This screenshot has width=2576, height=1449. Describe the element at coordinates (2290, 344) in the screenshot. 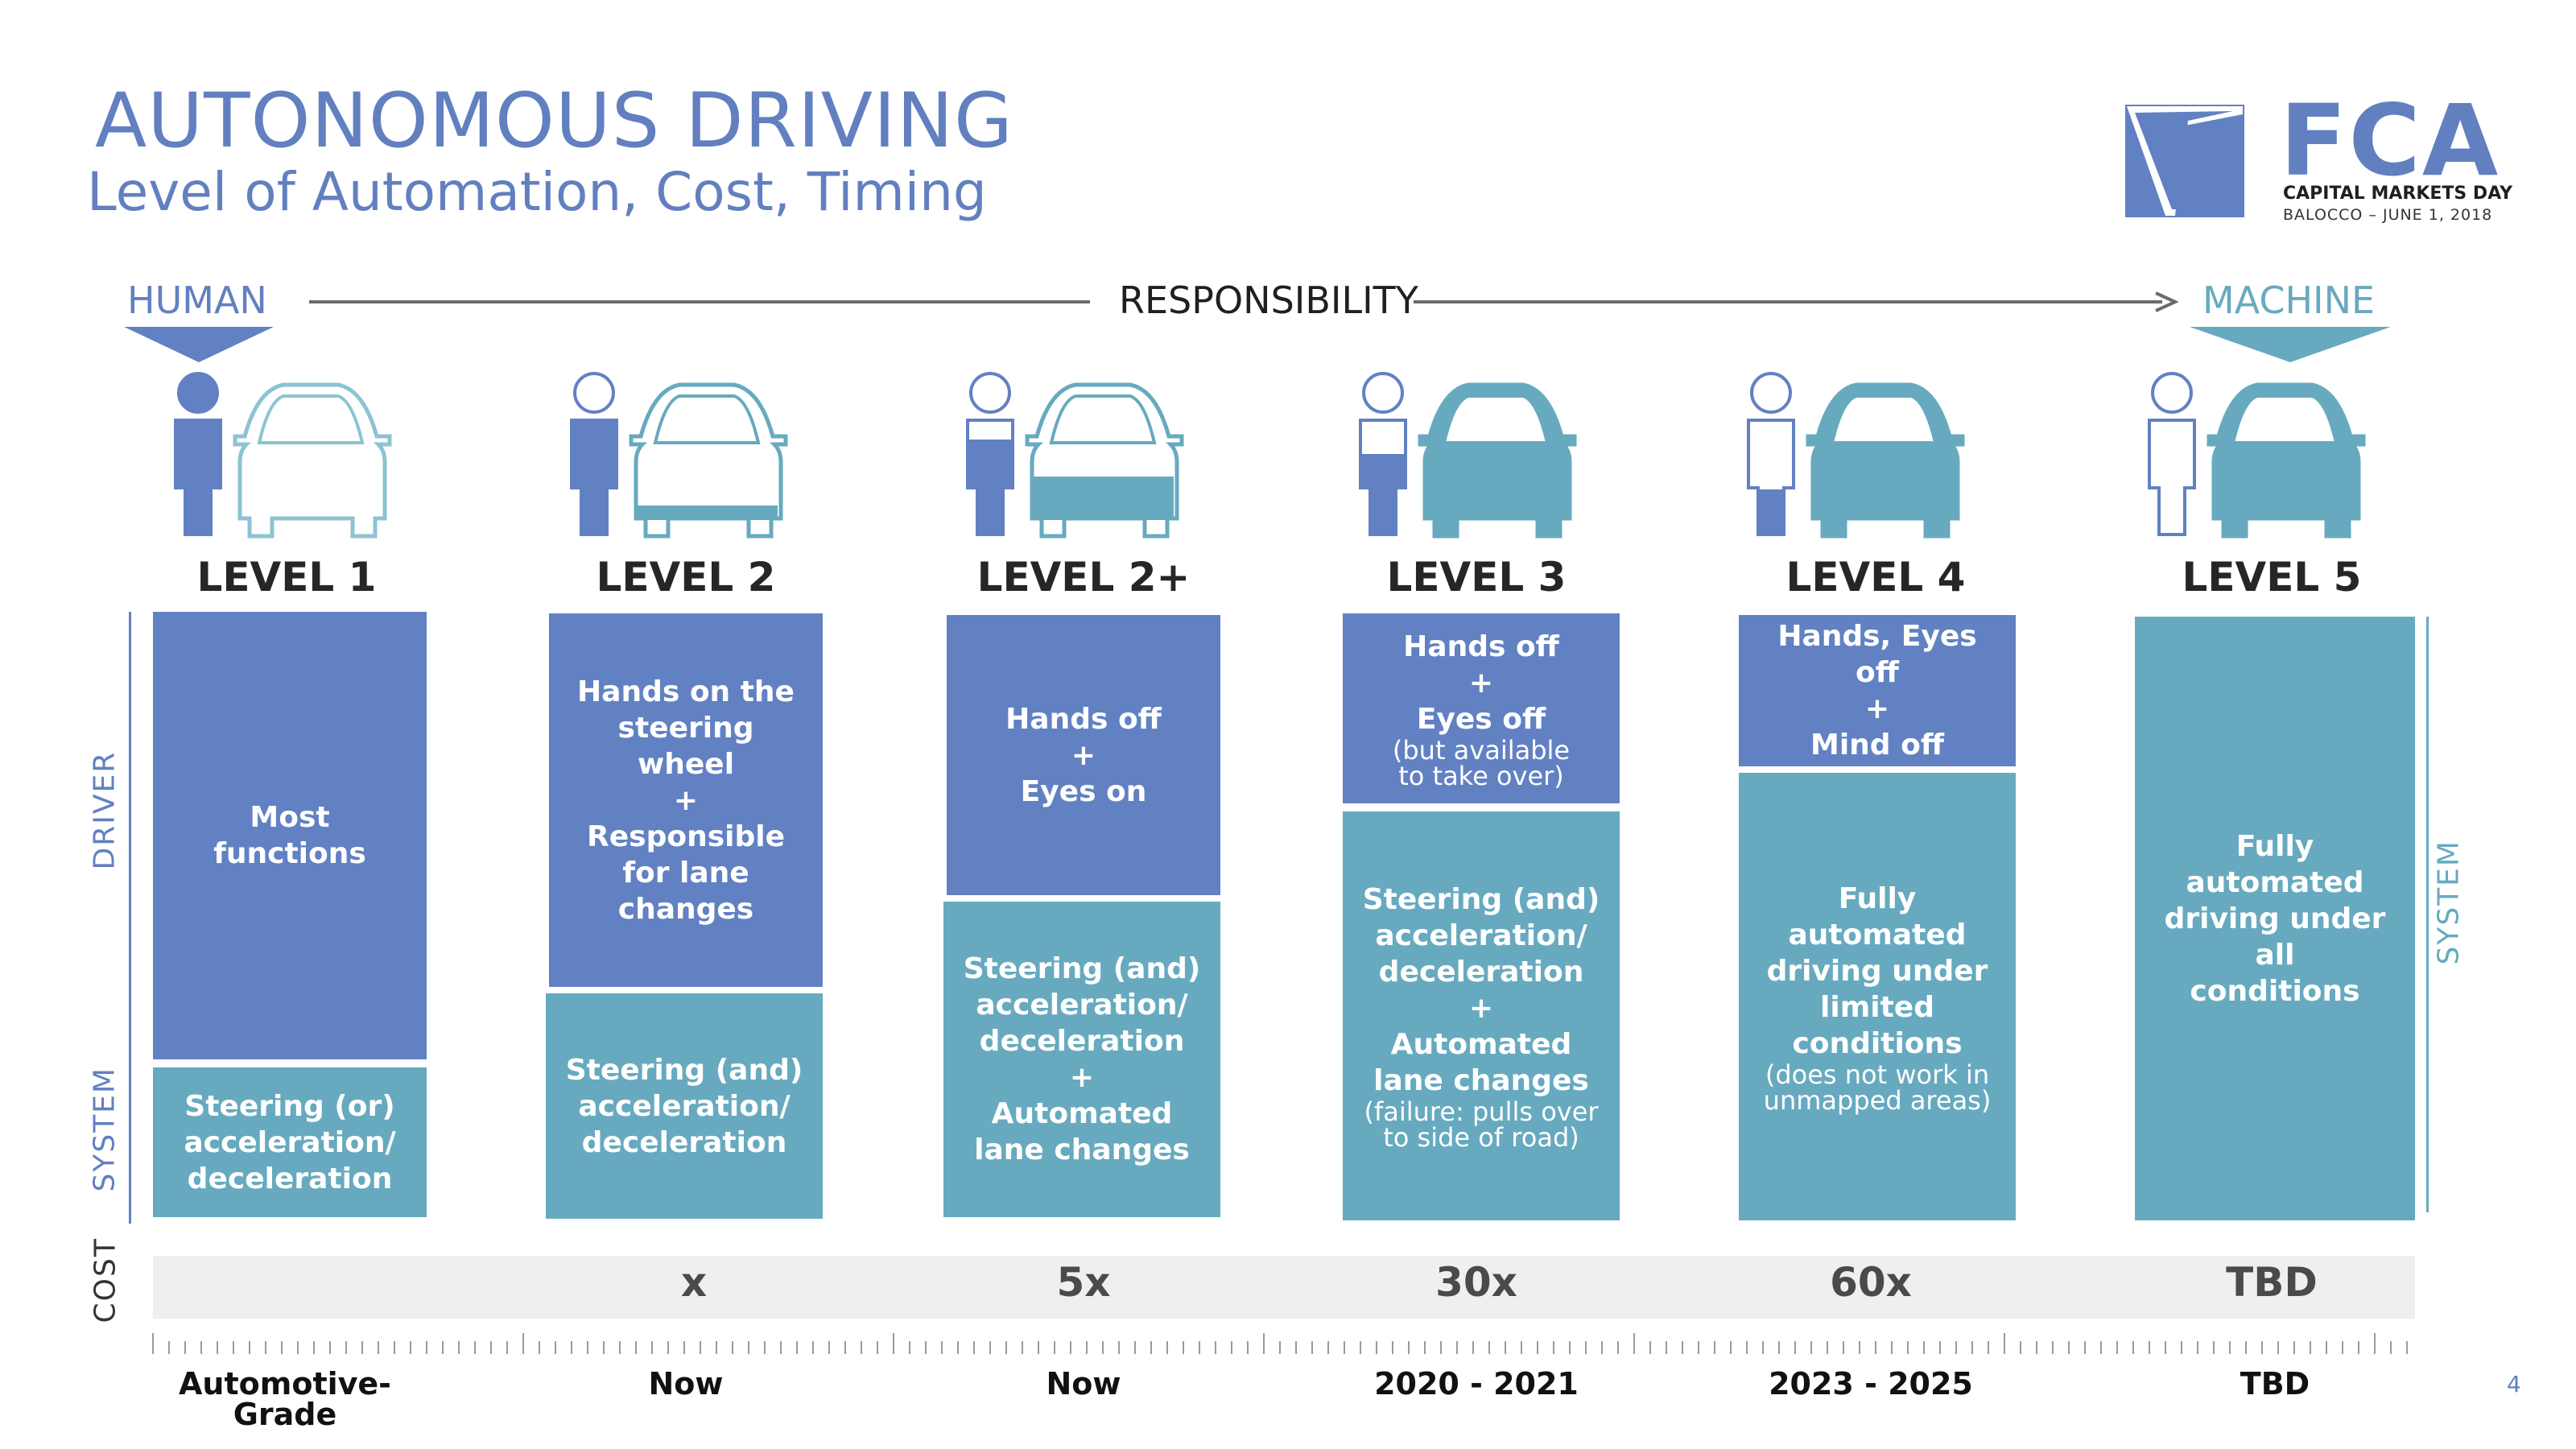

I see `machine-marker-icon` at that location.